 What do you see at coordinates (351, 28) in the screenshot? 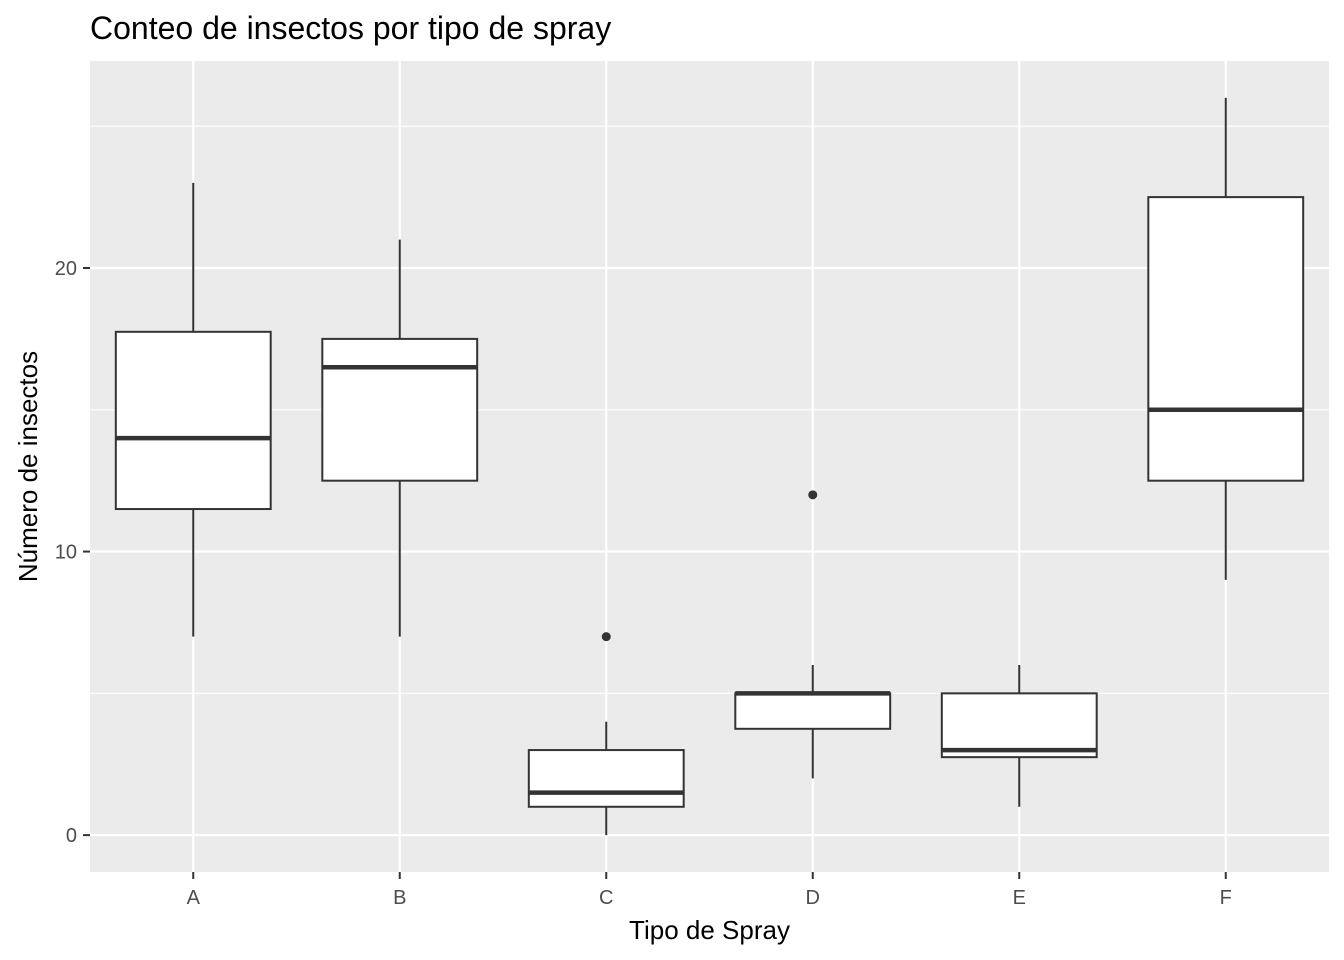
I see `chart-title: Conteo de insectos por tipo de spray` at bounding box center [351, 28].